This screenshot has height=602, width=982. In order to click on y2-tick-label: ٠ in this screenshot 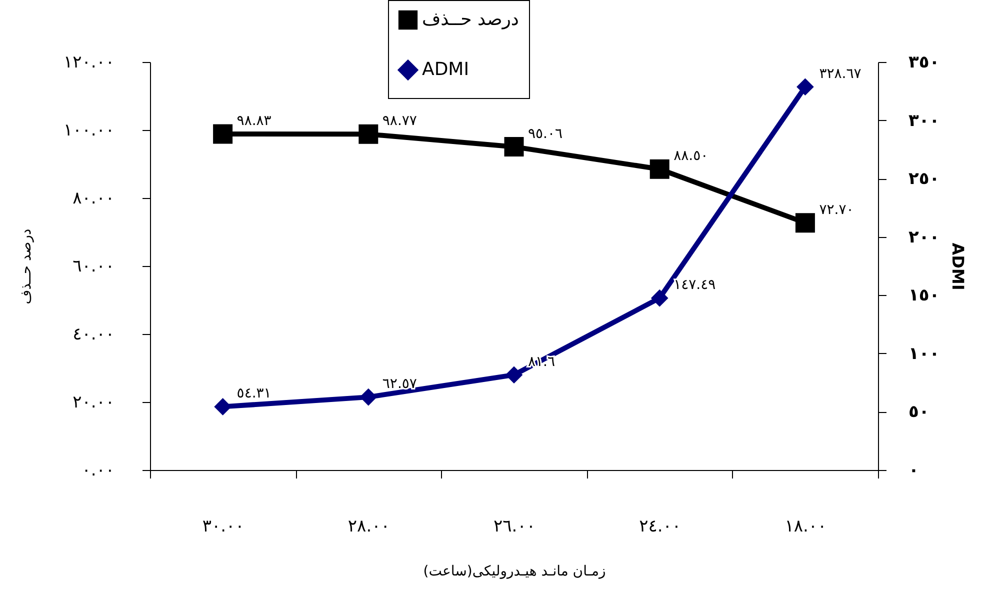, I will do `click(913, 470)`.